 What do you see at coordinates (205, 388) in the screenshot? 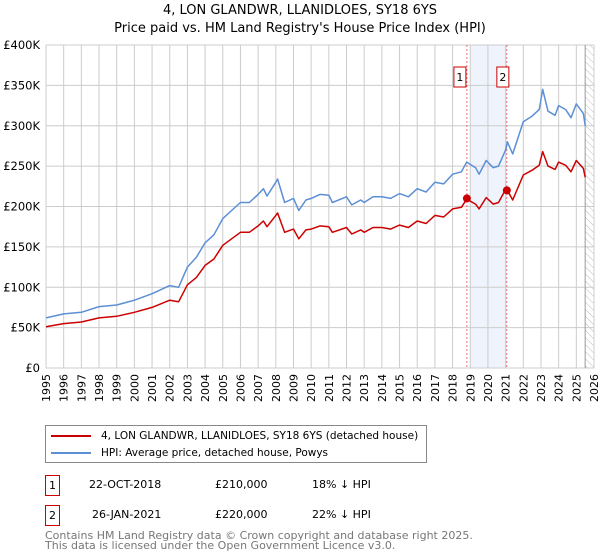
I see `x-tick-label: 2004` at bounding box center [205, 388].